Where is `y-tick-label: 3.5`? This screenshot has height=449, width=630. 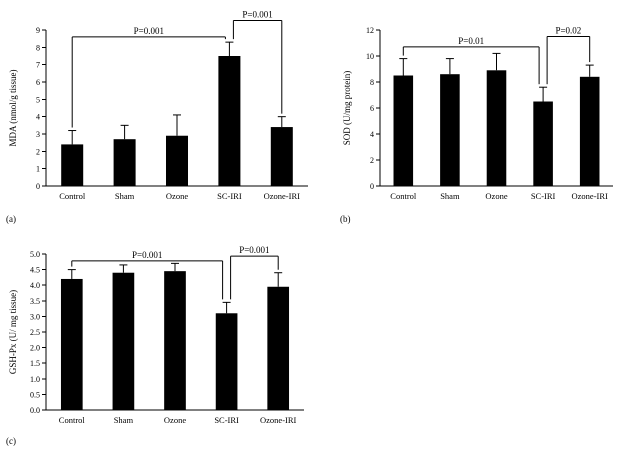 y-tick-label: 3.5 is located at coordinates (35, 301).